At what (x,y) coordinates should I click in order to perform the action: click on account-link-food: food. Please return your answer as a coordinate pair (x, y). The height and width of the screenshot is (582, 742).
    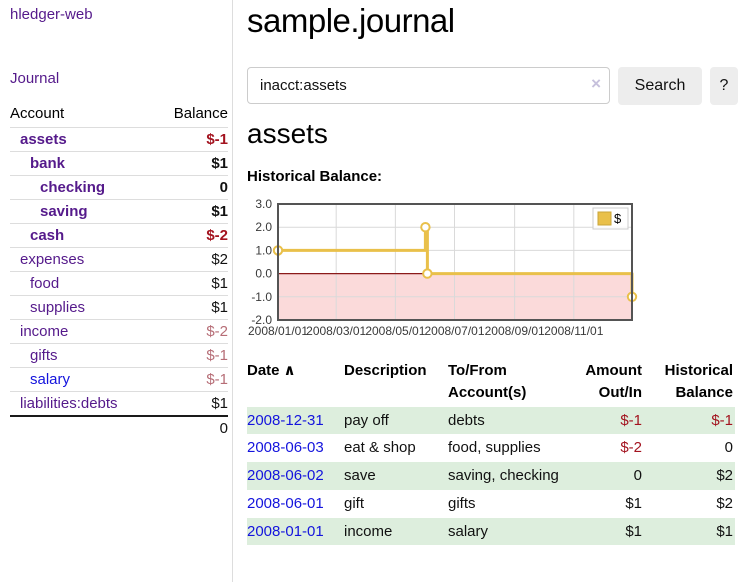
    Looking at the image, I should click on (45, 283).